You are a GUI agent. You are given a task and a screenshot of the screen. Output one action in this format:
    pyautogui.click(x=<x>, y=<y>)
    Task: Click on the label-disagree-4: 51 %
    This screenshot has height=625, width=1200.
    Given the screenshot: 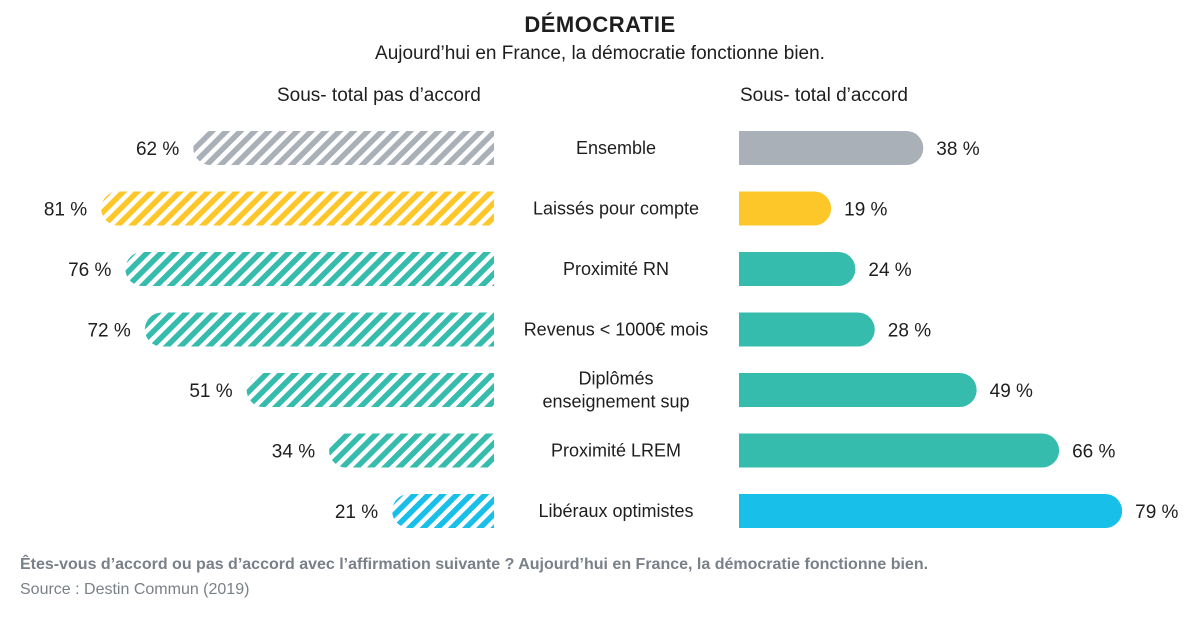 What is the action you would take?
    pyautogui.click(x=210, y=391)
    